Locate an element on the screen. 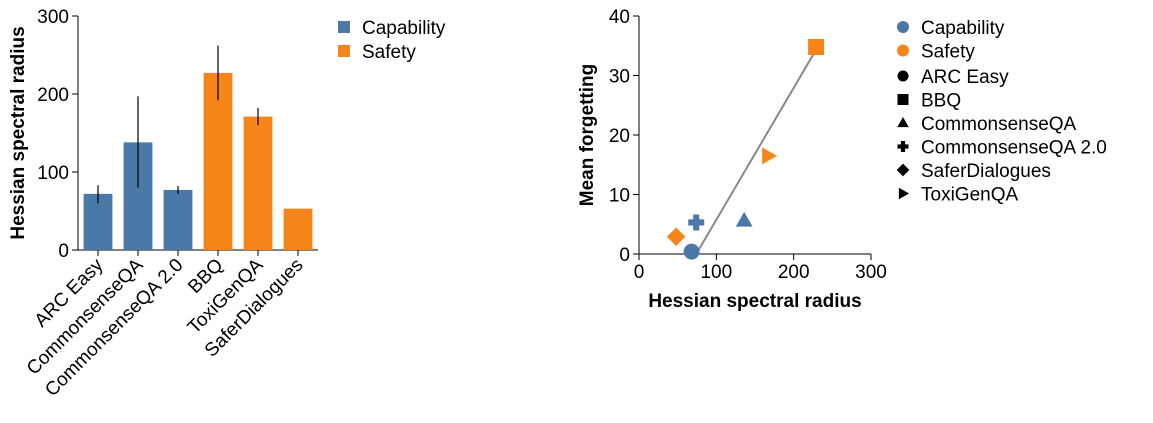  scatter-y-axis-title: Mean forgetting is located at coordinates (587, 135).